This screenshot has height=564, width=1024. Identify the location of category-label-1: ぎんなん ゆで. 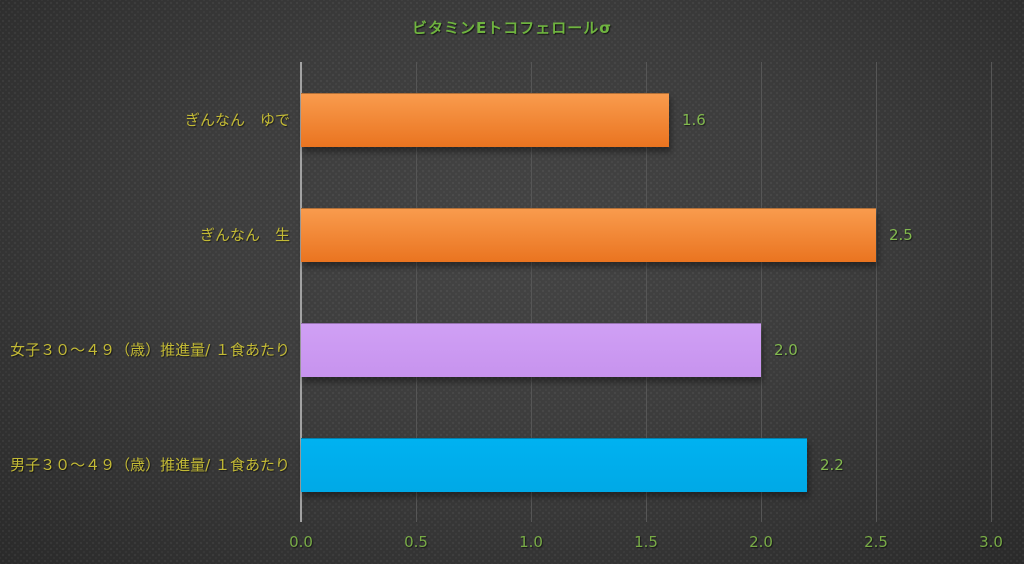
(237, 120).